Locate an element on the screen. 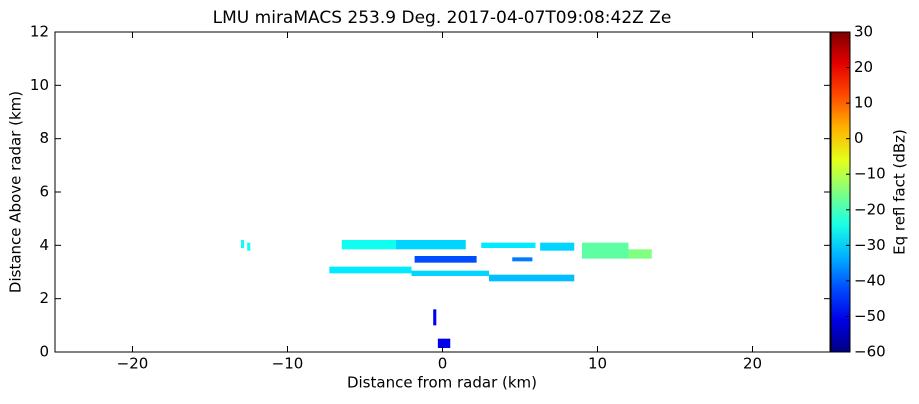 This screenshot has height=404, width=919. colorbar-tick-label: 20 is located at coordinates (863, 67).